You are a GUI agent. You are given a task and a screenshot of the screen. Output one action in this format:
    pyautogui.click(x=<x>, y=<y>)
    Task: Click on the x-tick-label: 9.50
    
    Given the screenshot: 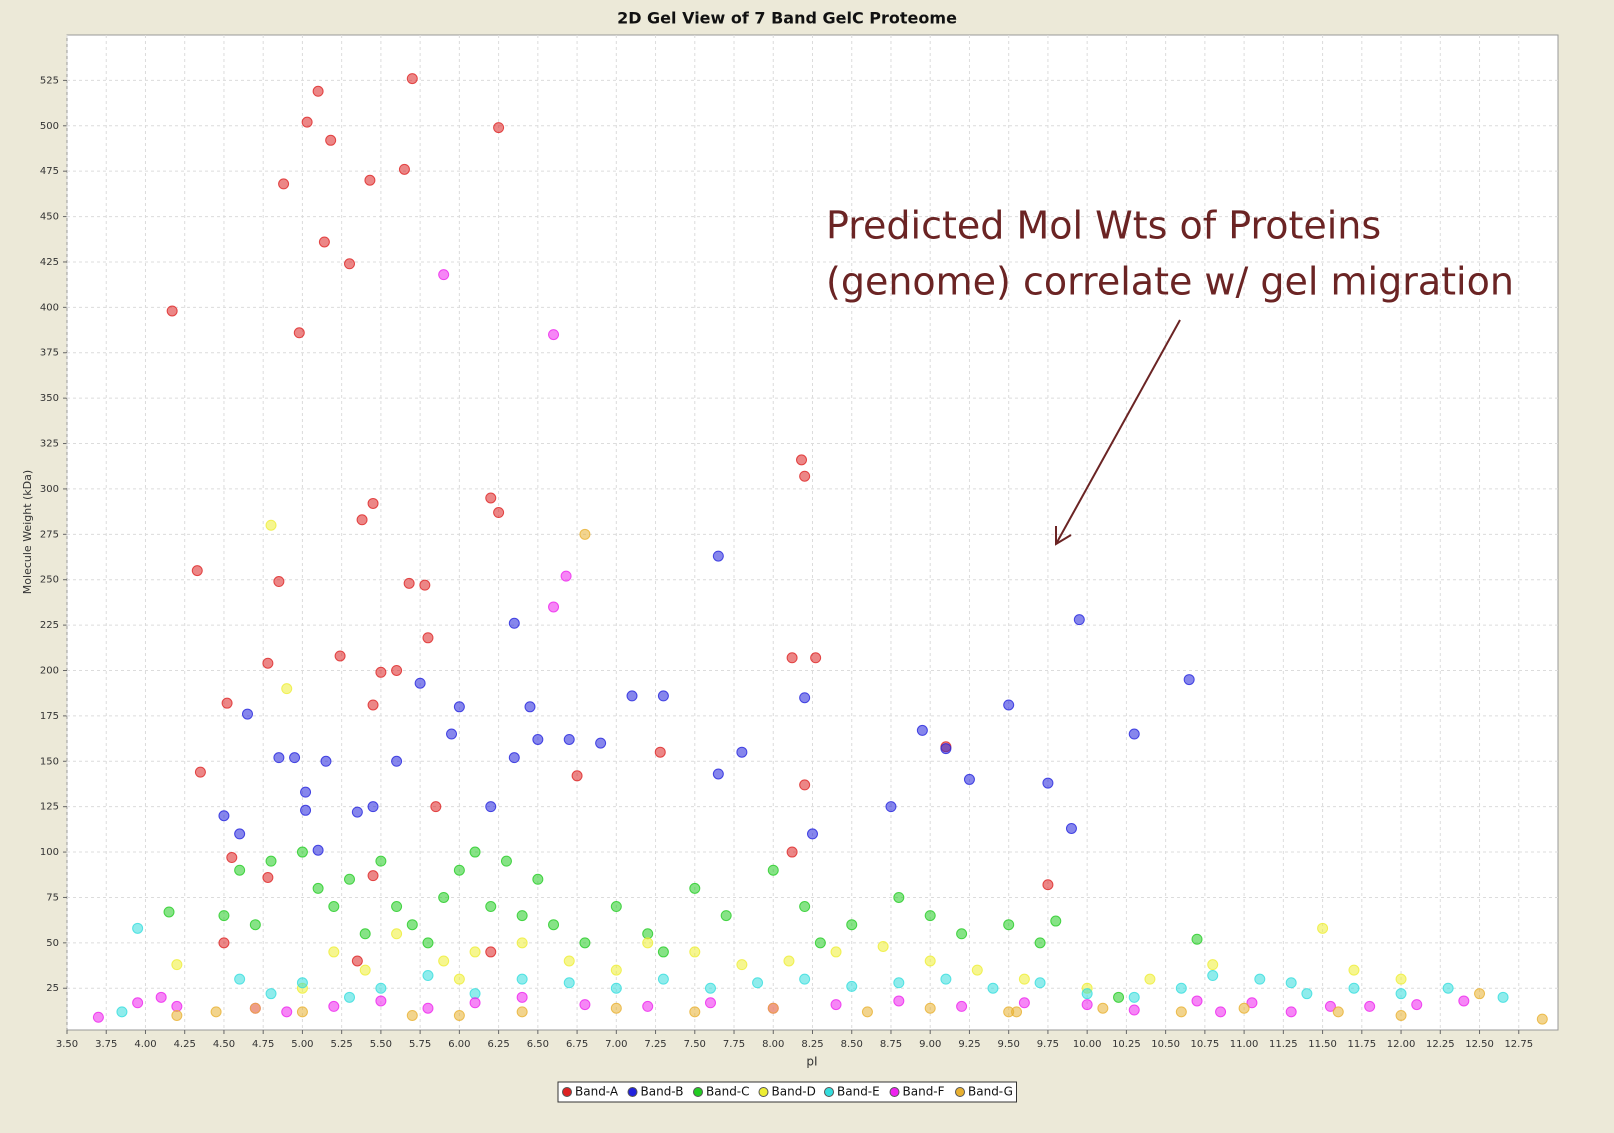 What is the action you would take?
    pyautogui.click(x=1009, y=1044)
    